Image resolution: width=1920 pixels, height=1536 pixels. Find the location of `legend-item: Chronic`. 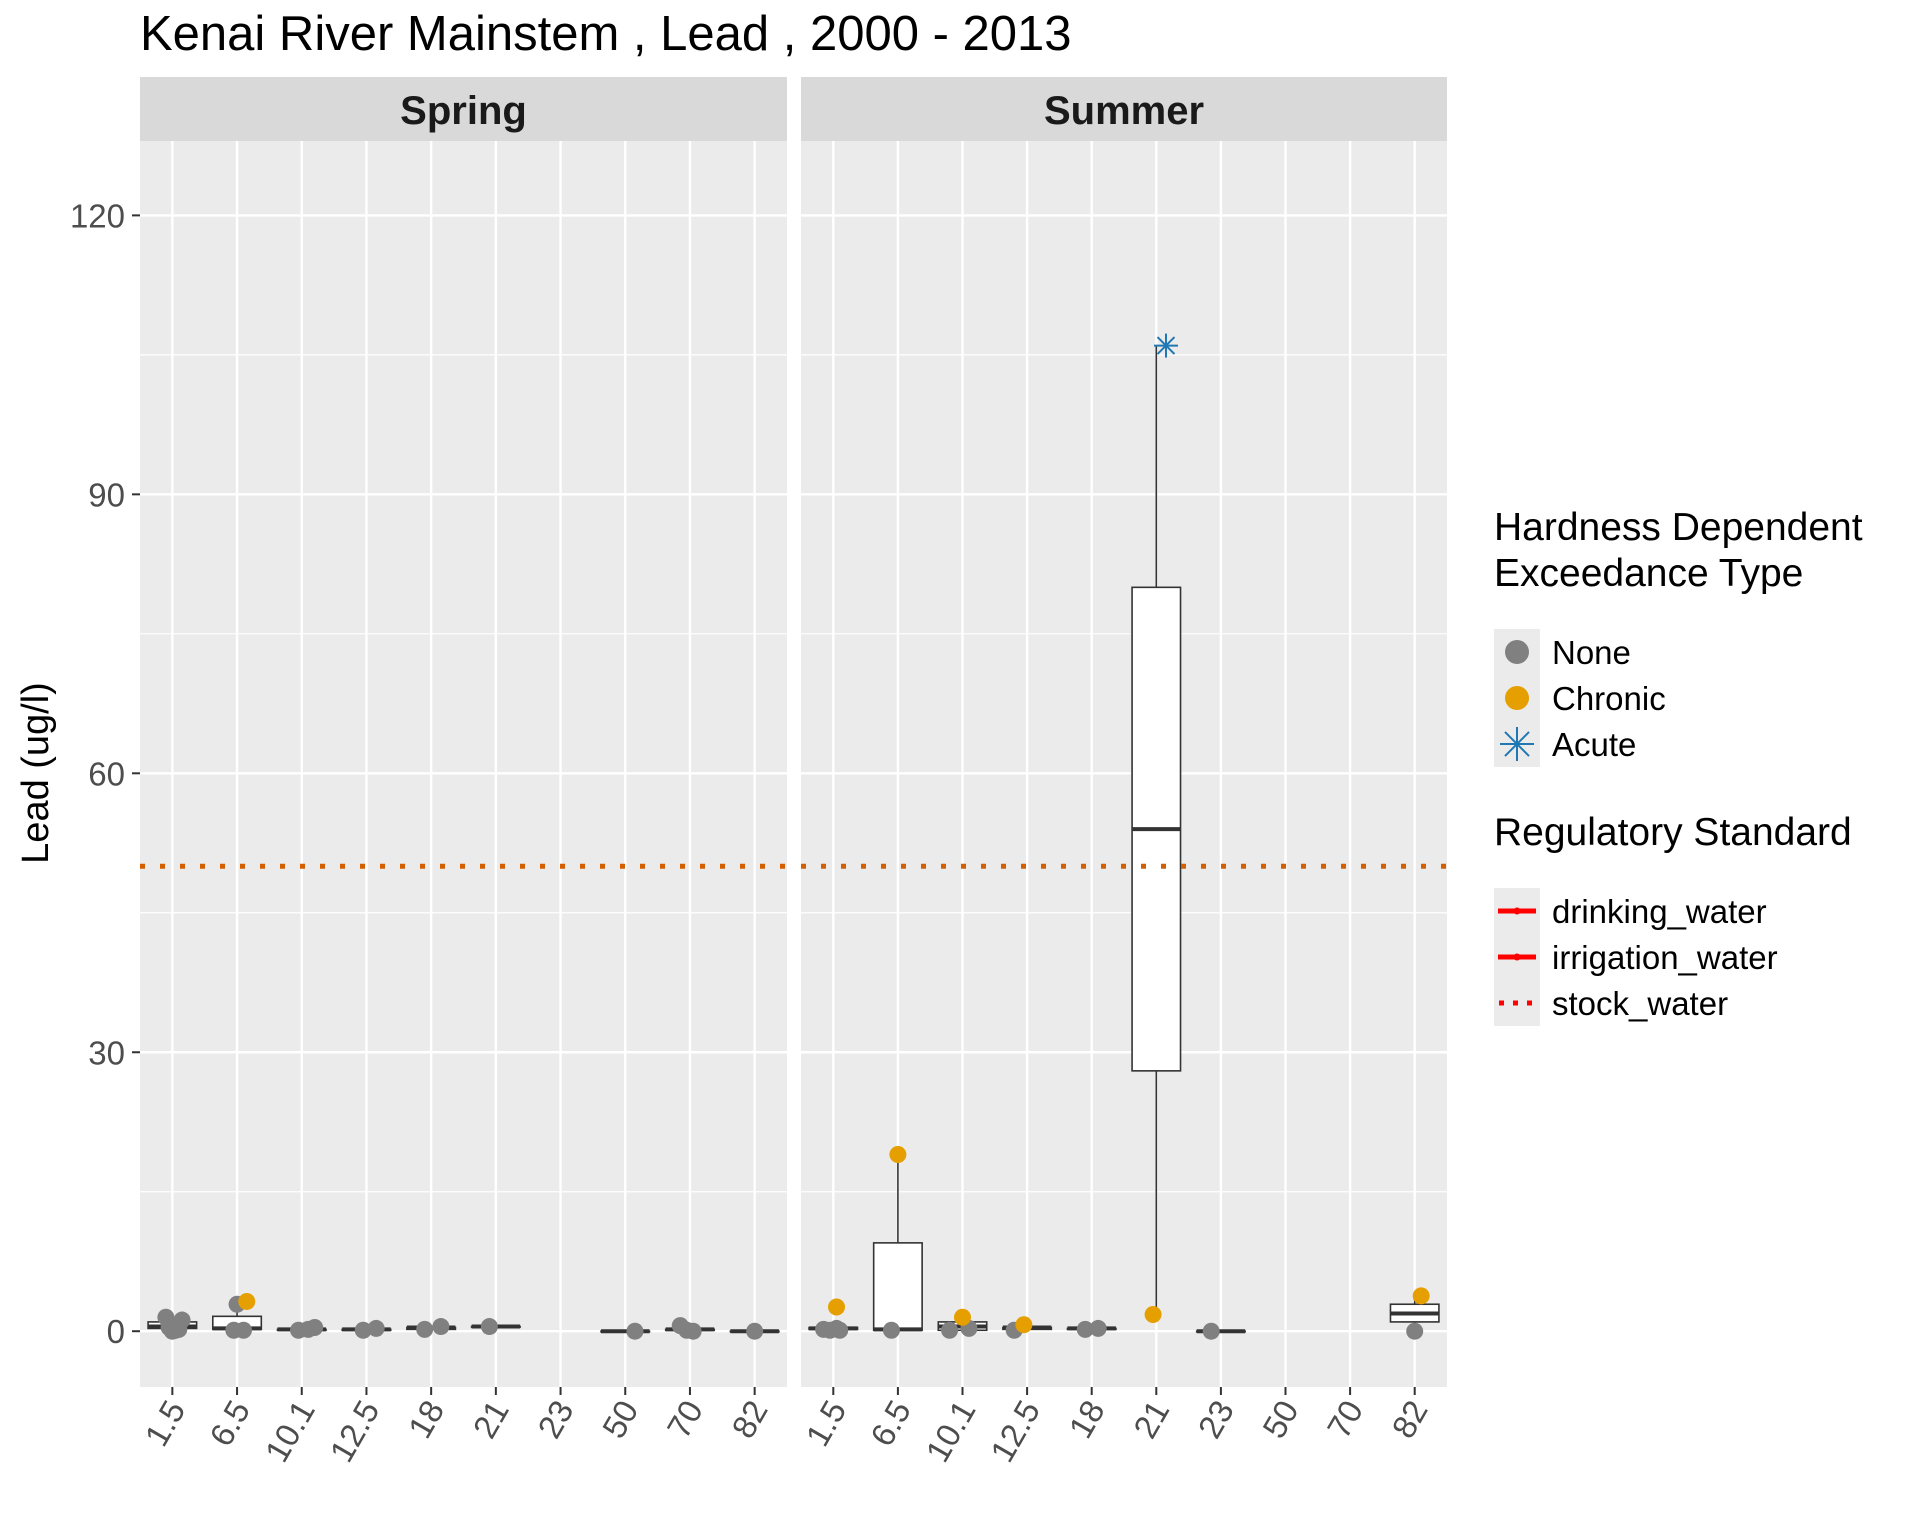

legend-item: Chronic is located at coordinates (1580, 698).